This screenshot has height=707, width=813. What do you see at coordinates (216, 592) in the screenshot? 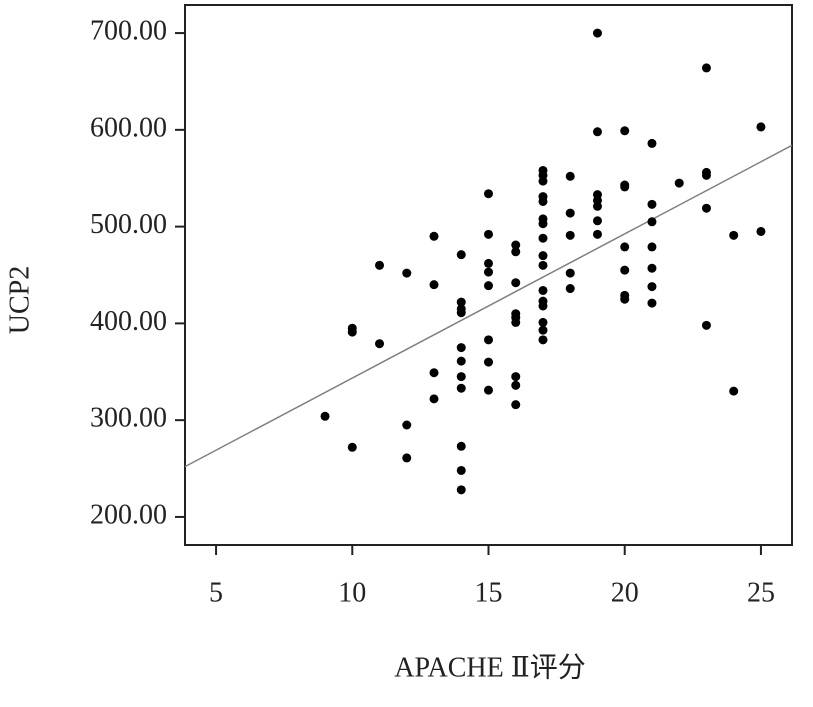
I see `x-tick-label: 5` at bounding box center [216, 592].